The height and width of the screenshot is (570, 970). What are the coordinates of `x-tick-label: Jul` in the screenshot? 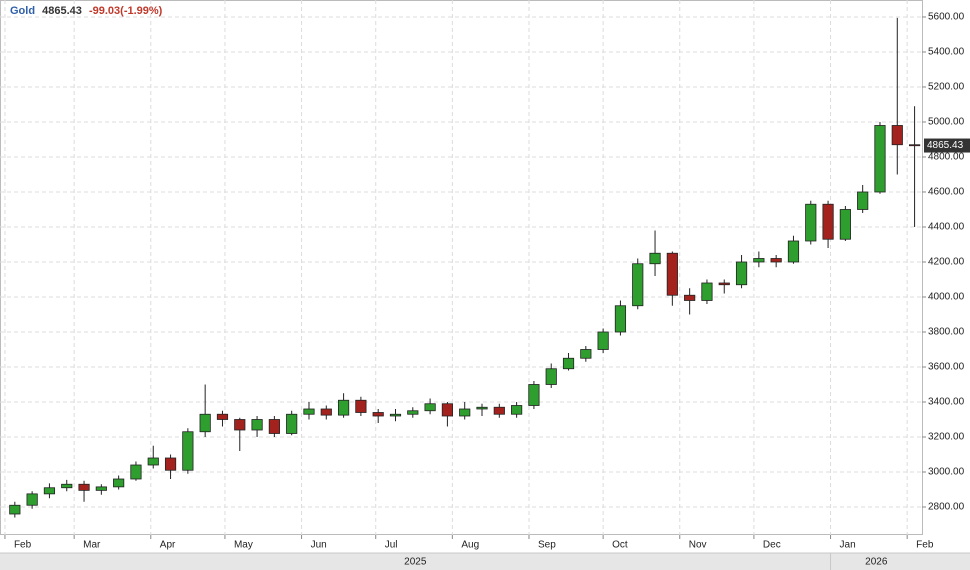 It's located at (391, 545).